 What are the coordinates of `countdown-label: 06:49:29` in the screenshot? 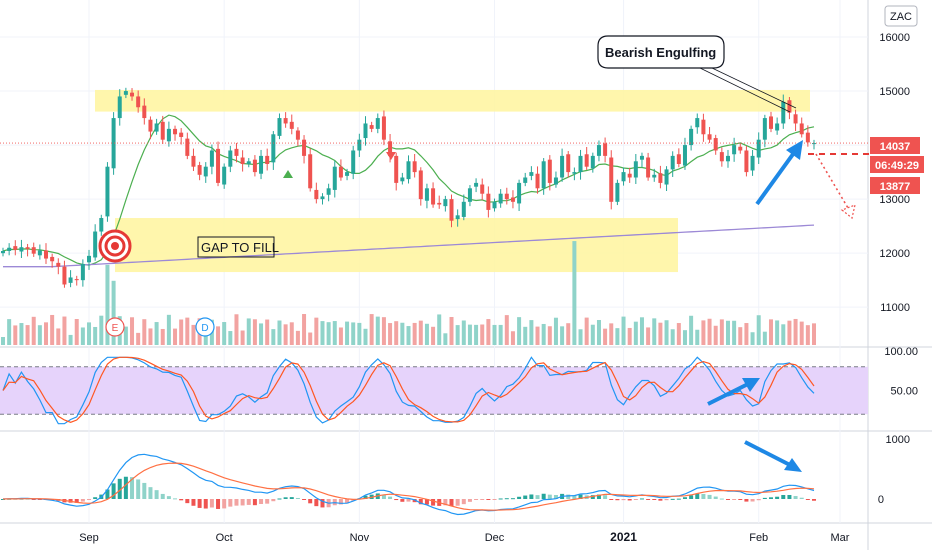 It's located at (897, 166).